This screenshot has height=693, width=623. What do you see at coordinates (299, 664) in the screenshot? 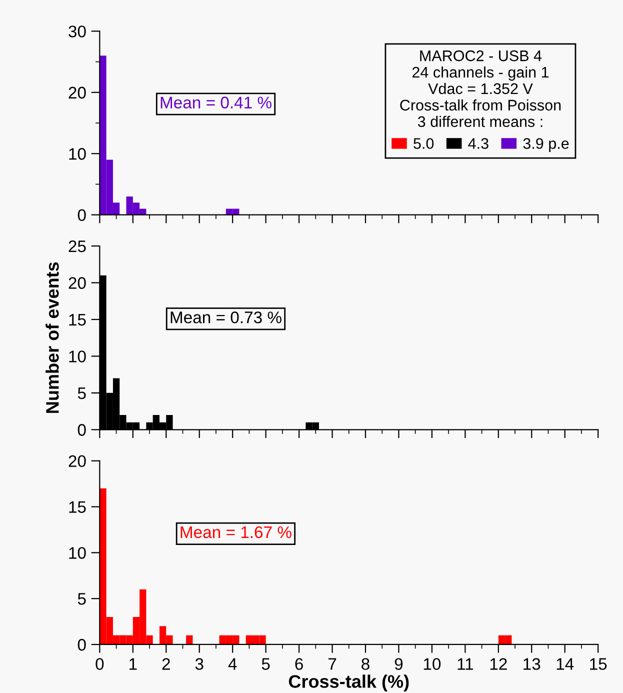
I see `x-tick-label: 6` at bounding box center [299, 664].